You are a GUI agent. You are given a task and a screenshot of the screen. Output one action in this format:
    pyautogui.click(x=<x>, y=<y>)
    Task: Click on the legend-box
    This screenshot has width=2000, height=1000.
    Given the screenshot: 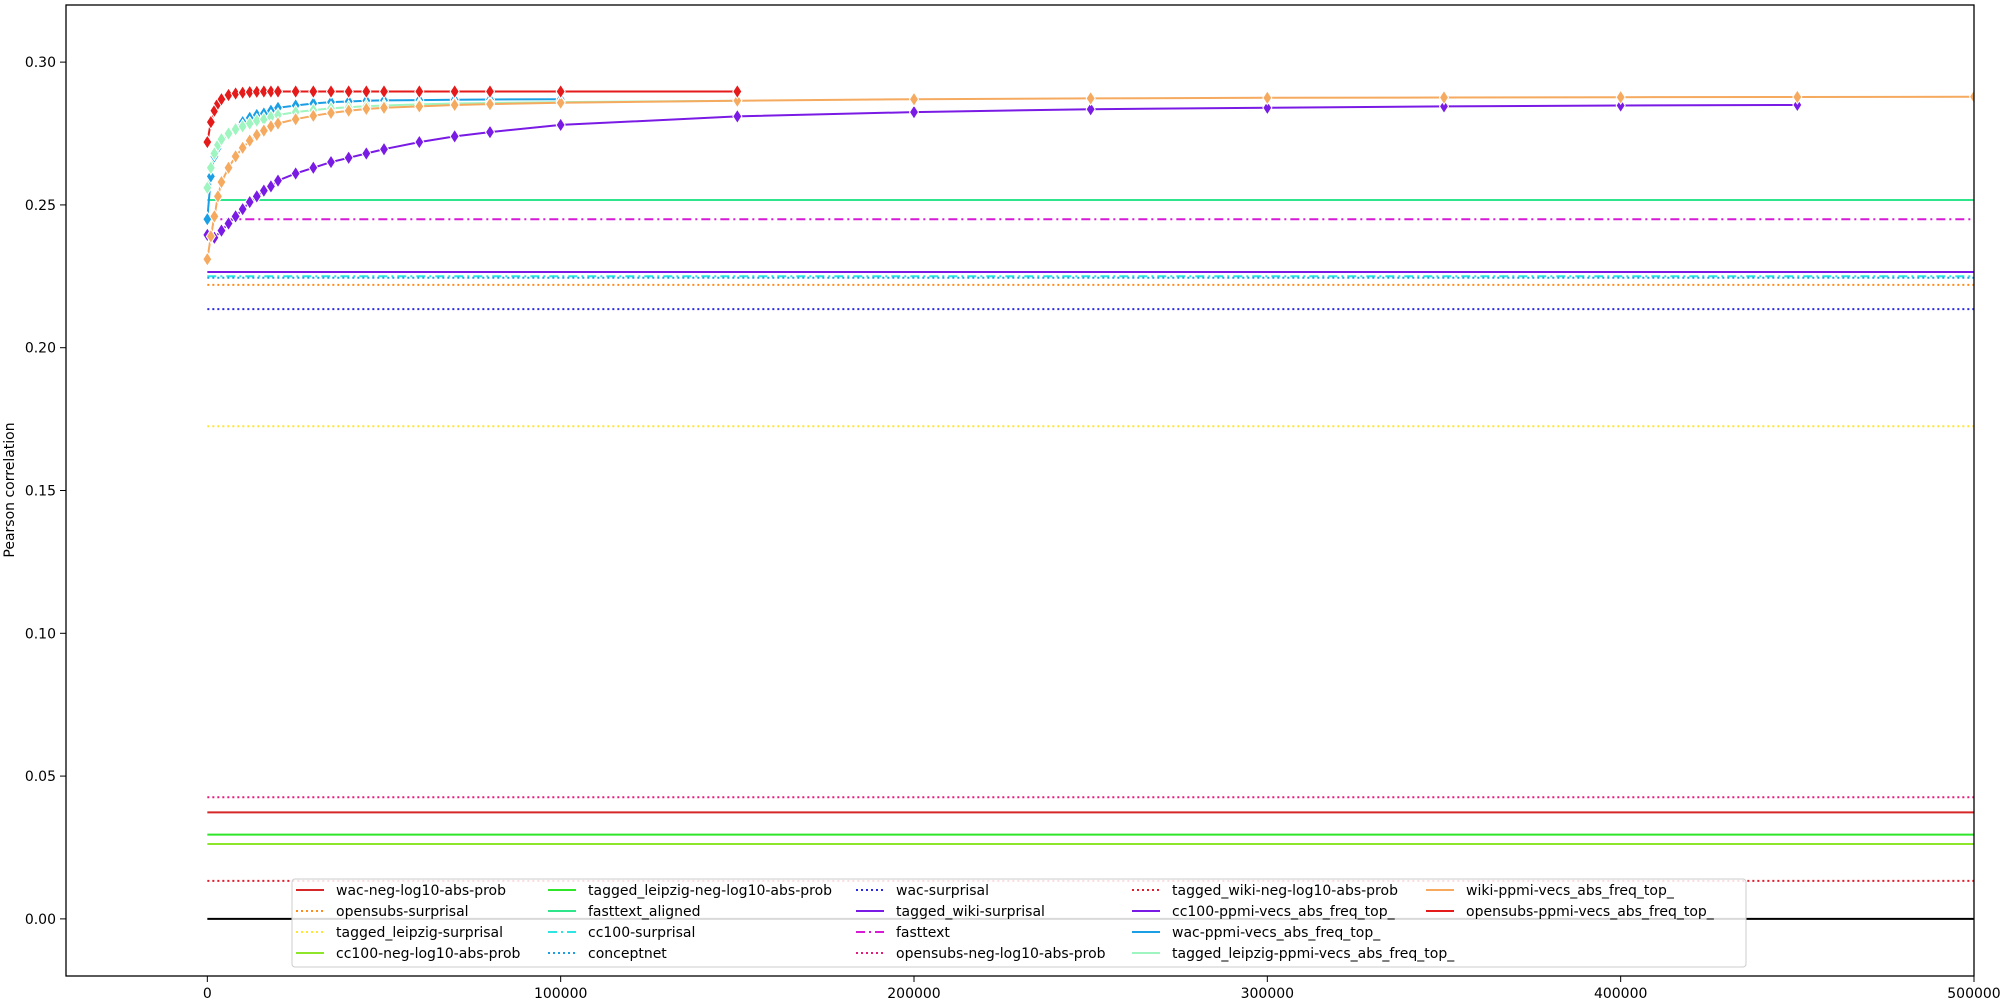 What is the action you would take?
    pyautogui.click(x=1019, y=923)
    